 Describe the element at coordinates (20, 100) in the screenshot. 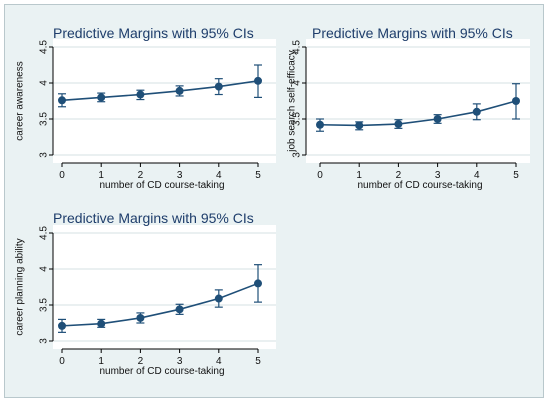

I see `y-axis-label: career awareness` at that location.